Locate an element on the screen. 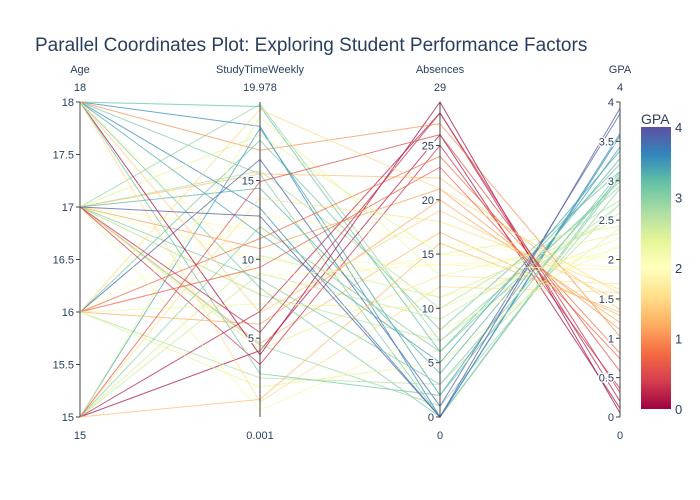 The height and width of the screenshot is (500, 700). axis-range-max: 19.978 is located at coordinates (260, 88).